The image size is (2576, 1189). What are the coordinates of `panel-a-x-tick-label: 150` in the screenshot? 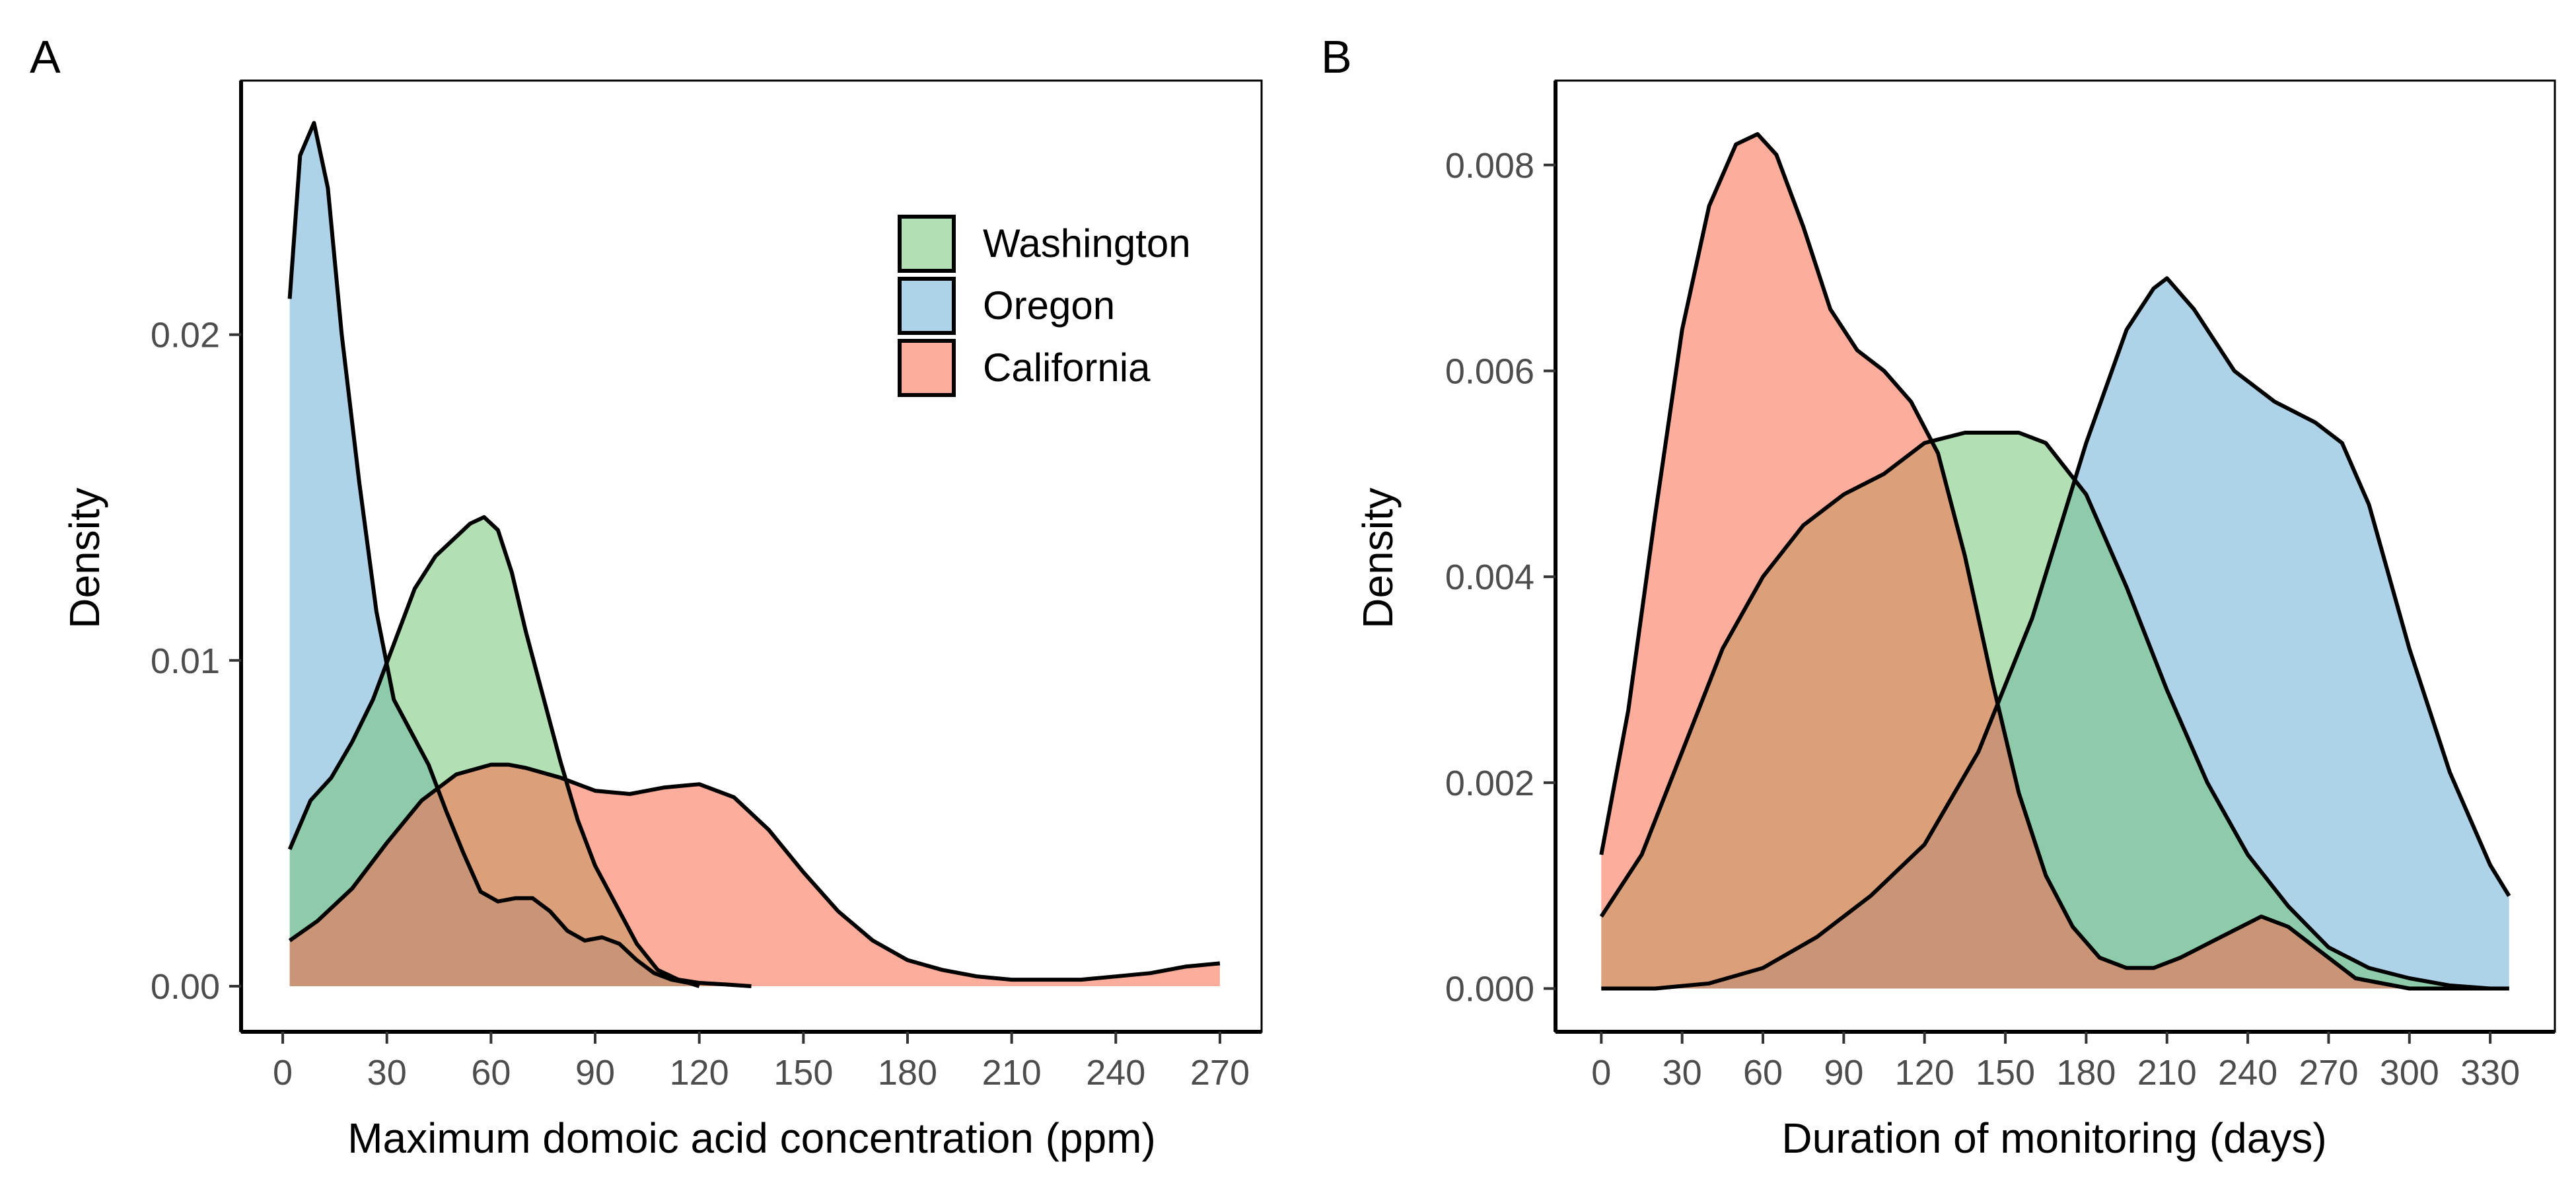 It's located at (803, 1073).